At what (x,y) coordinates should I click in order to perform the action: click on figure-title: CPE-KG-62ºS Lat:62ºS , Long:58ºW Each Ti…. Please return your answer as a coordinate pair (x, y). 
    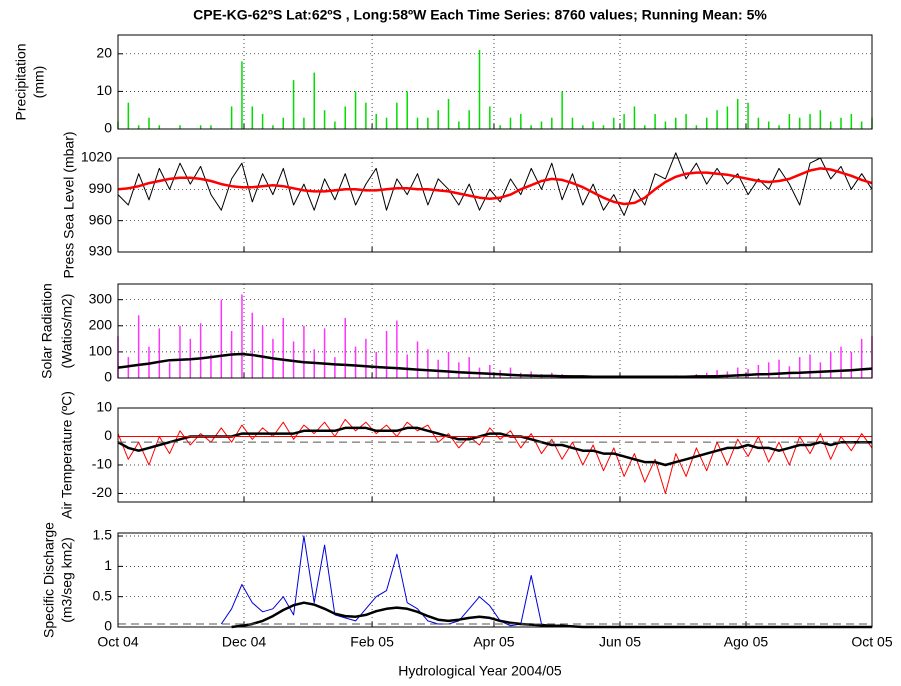
    Looking at the image, I should click on (480, 15).